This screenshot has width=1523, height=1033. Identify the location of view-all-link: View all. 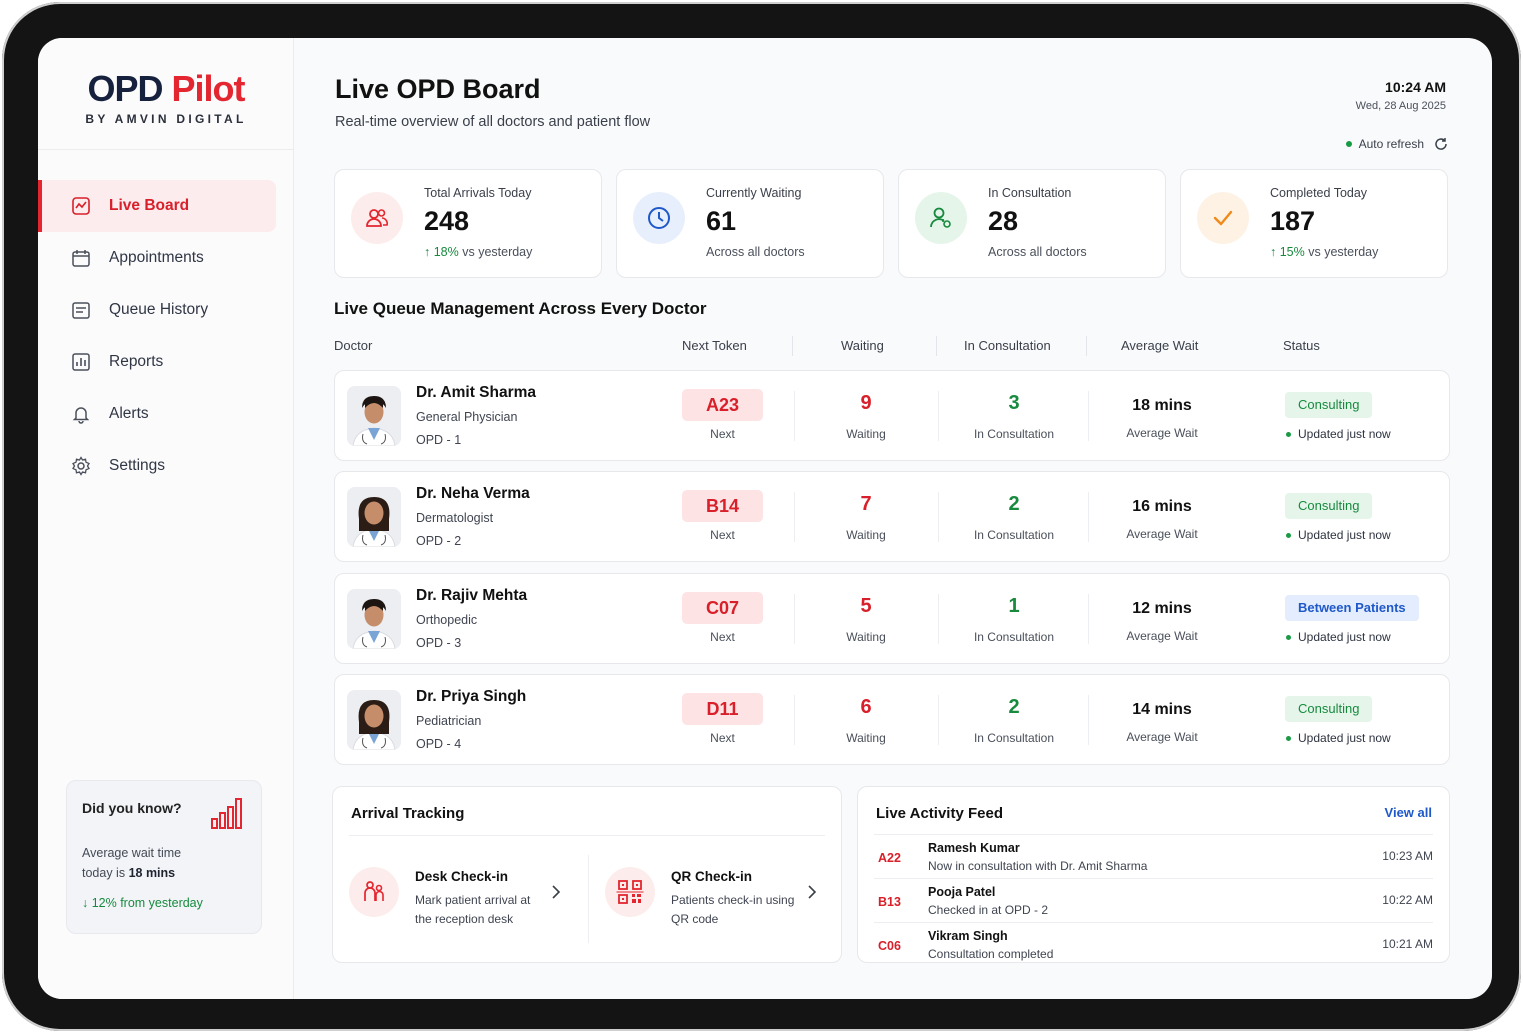
(1408, 812).